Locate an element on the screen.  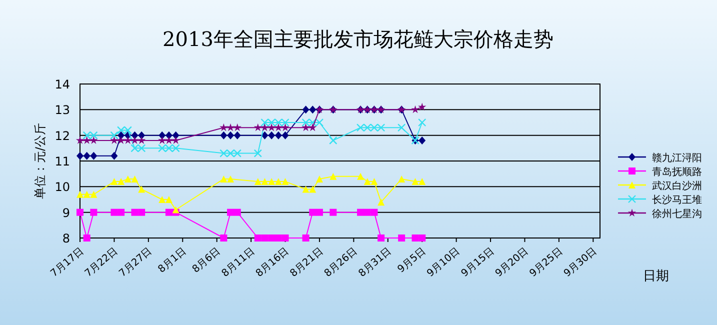
y-tick-label: 14 is located at coordinates (62, 85).